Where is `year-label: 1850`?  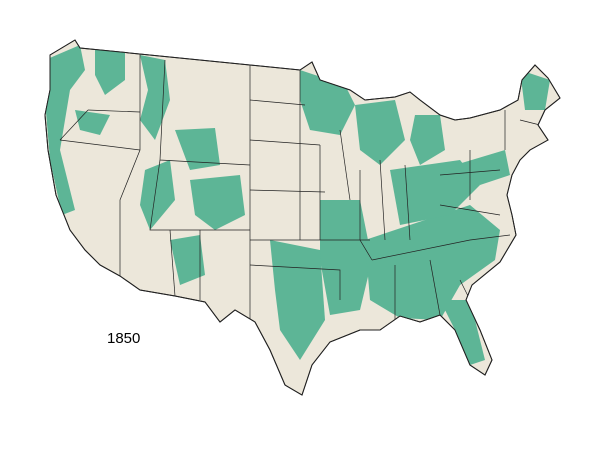
year-label: 1850 is located at coordinates (124, 338).